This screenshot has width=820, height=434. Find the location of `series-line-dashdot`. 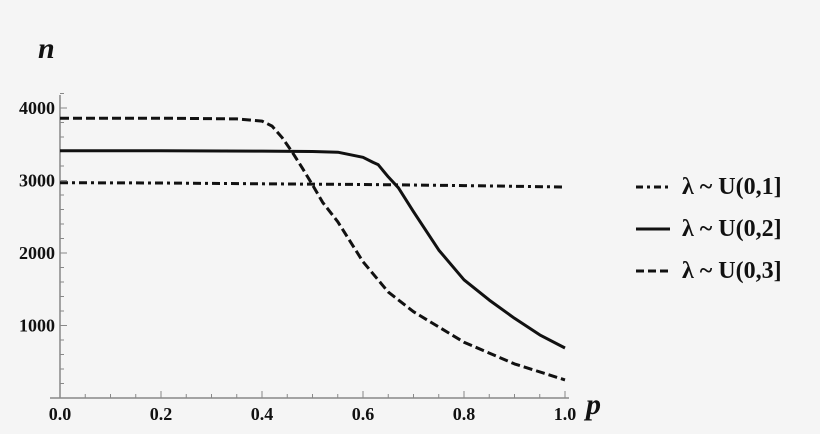

series-line-dashdot is located at coordinates (312, 185).